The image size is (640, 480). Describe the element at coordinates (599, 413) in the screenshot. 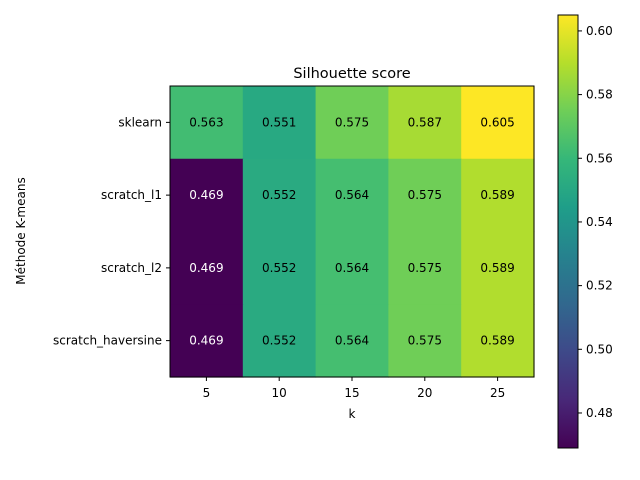

I see `colorbar-tick-label: 0.48` at that location.